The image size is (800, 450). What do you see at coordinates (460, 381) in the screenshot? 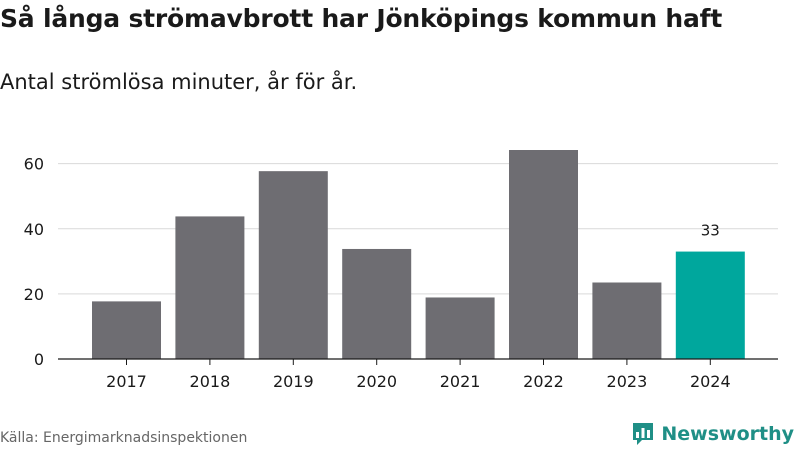
I see `x-tick-label: 2021` at bounding box center [460, 381].